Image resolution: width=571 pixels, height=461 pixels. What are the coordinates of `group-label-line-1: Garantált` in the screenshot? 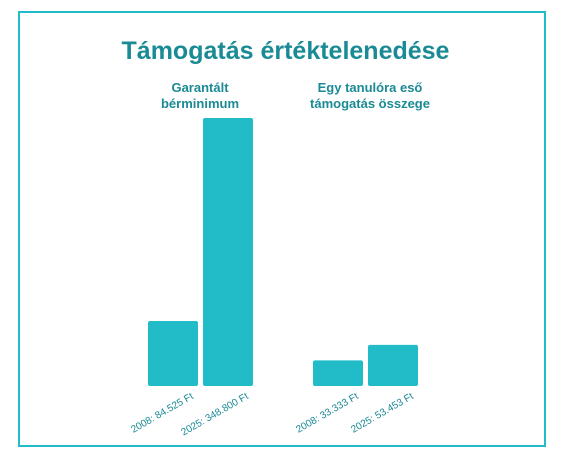 It's located at (200, 87).